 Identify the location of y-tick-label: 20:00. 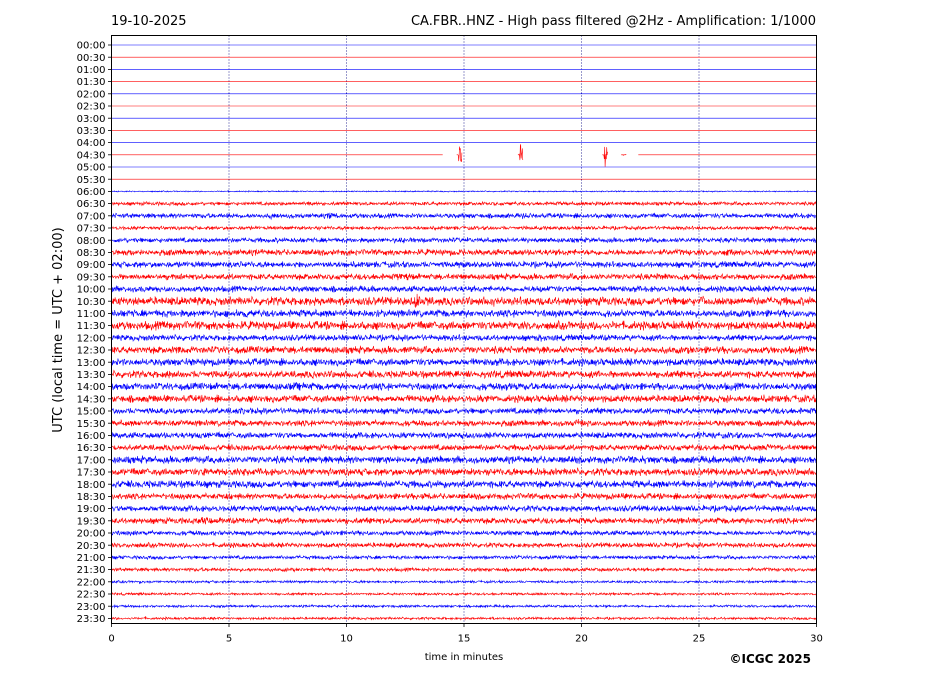
(91, 534).